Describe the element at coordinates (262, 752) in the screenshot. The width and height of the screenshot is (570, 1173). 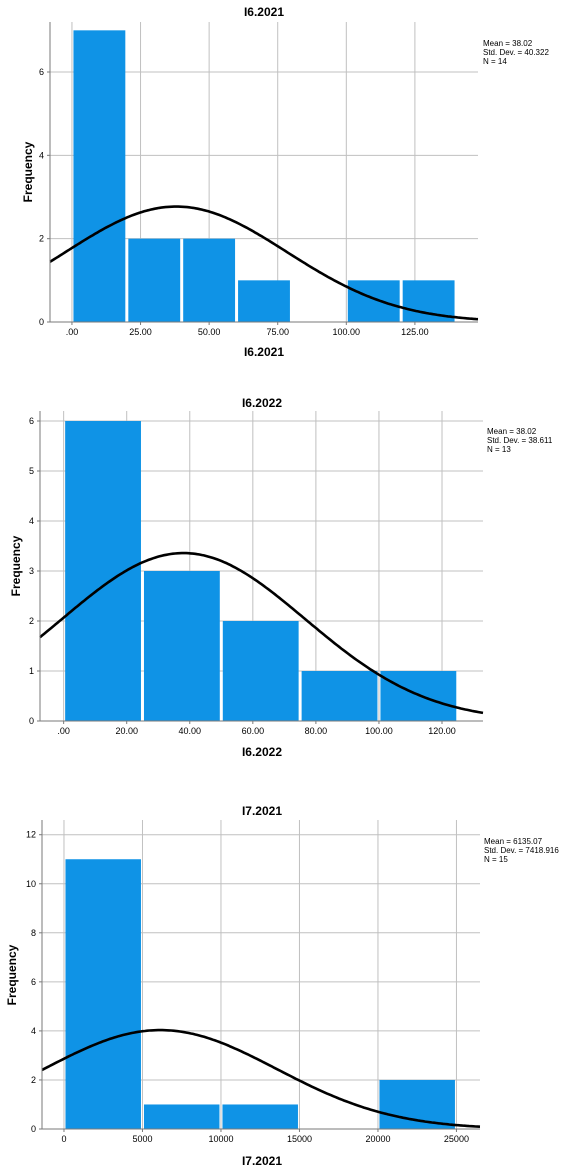
I see `x-axis-label: I6.2022` at that location.